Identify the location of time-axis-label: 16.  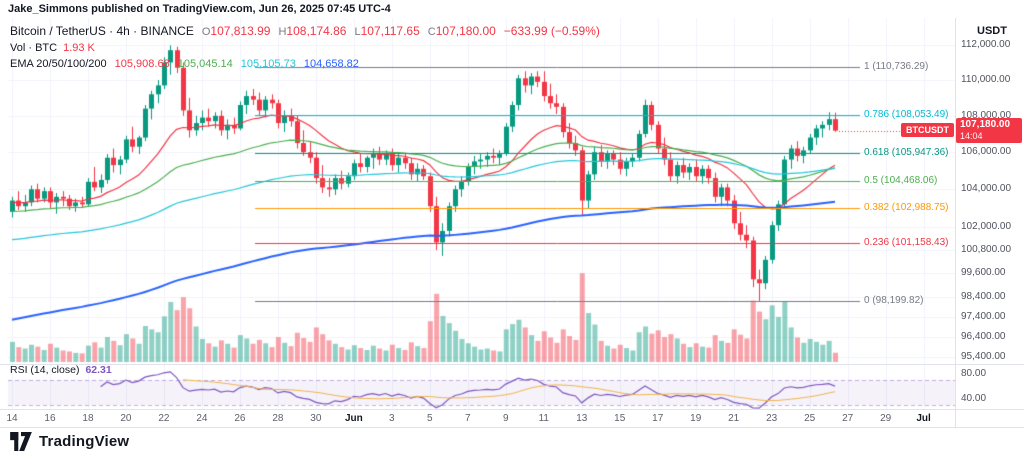
(50, 418).